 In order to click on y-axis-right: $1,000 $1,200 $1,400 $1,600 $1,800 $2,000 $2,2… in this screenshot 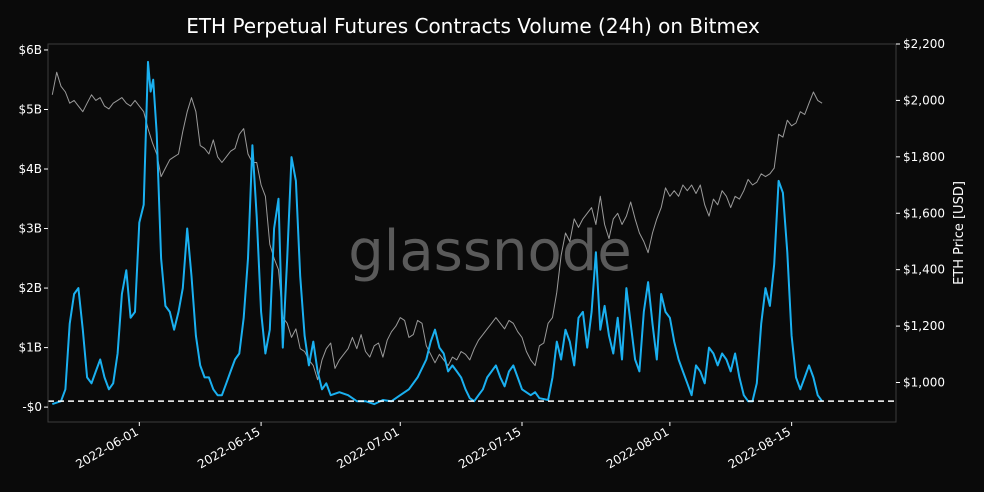, I will do `click(920, 213)`.